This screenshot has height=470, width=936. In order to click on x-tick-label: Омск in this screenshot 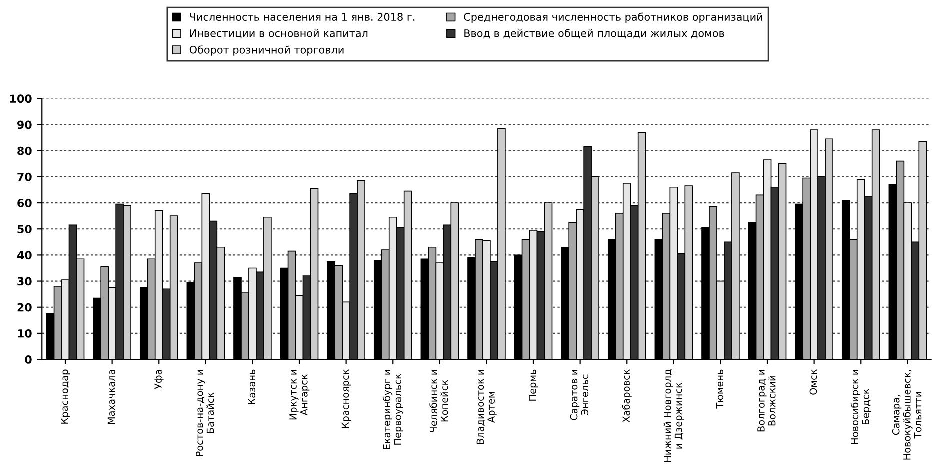, I will do `click(814, 382)`.